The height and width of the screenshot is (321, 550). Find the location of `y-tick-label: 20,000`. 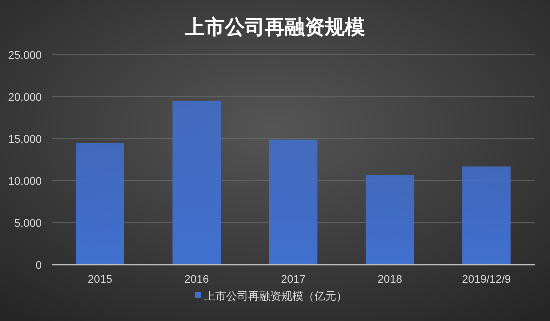

y-tick-label: 20,000 is located at coordinates (25, 98).